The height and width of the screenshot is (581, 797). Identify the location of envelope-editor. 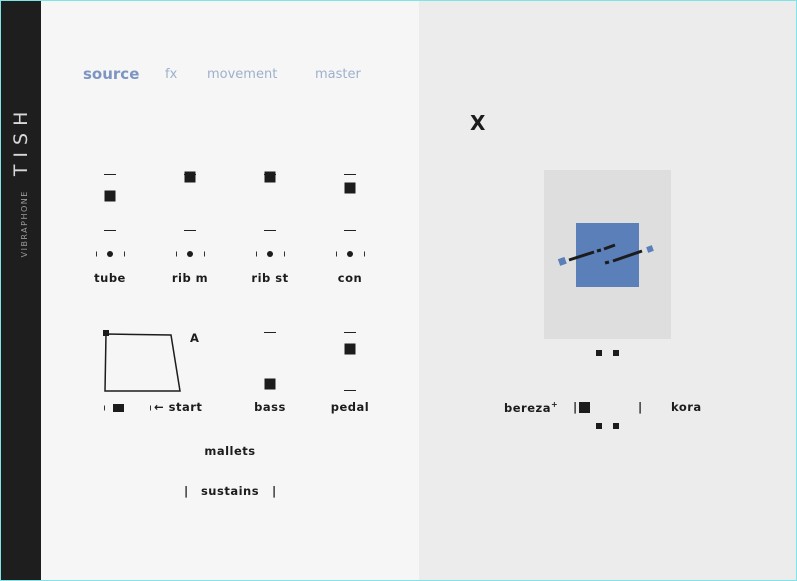
(146, 362).